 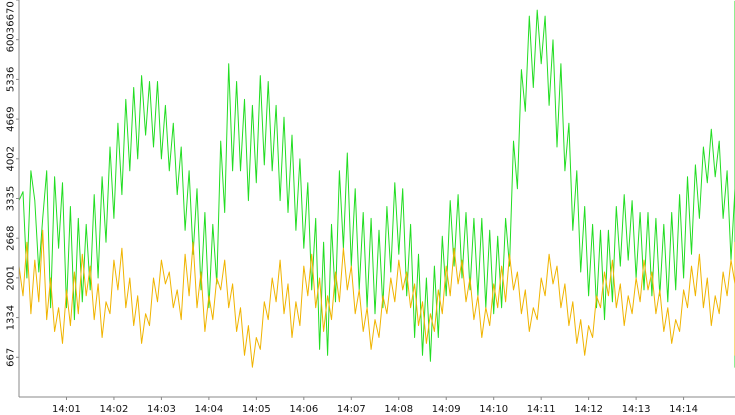 I want to click on y-tick-label: 5336, so click(x=11, y=79).